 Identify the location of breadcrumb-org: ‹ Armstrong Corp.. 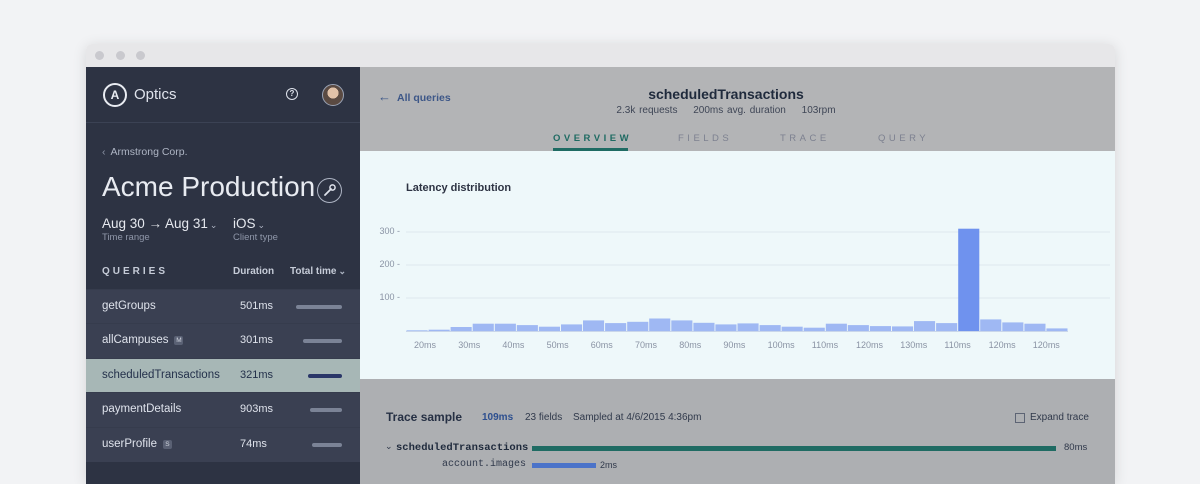
(145, 152).